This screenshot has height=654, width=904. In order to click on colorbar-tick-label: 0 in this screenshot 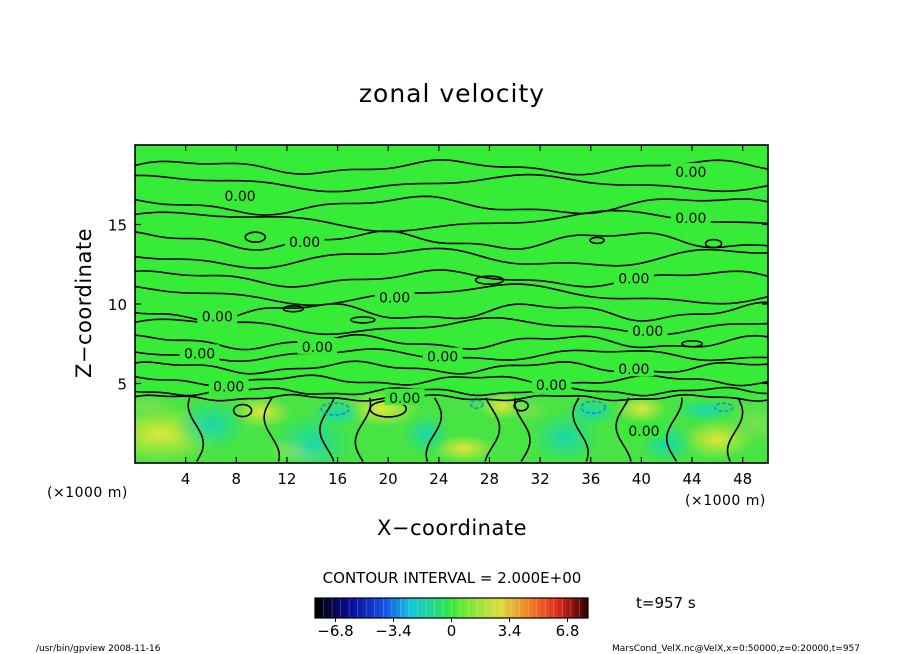, I will do `click(452, 631)`.